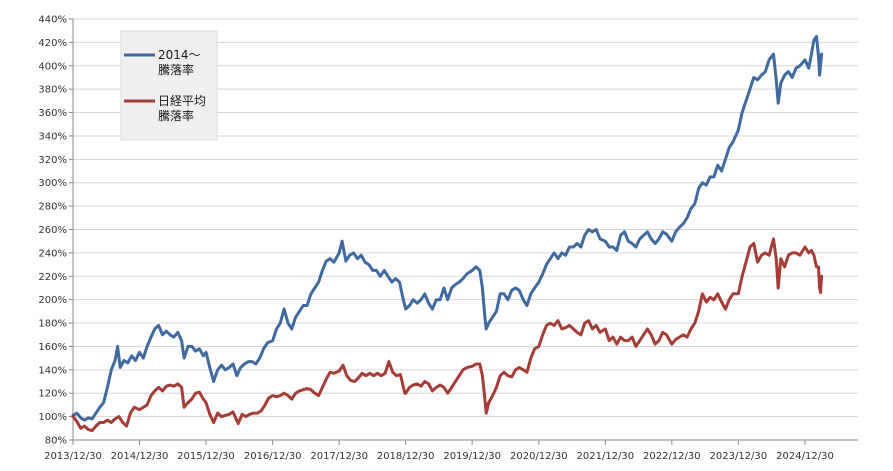 The image size is (893, 471). Describe the element at coordinates (52, 394) in the screenshot. I see `y-tick-label-2: 120%` at that location.